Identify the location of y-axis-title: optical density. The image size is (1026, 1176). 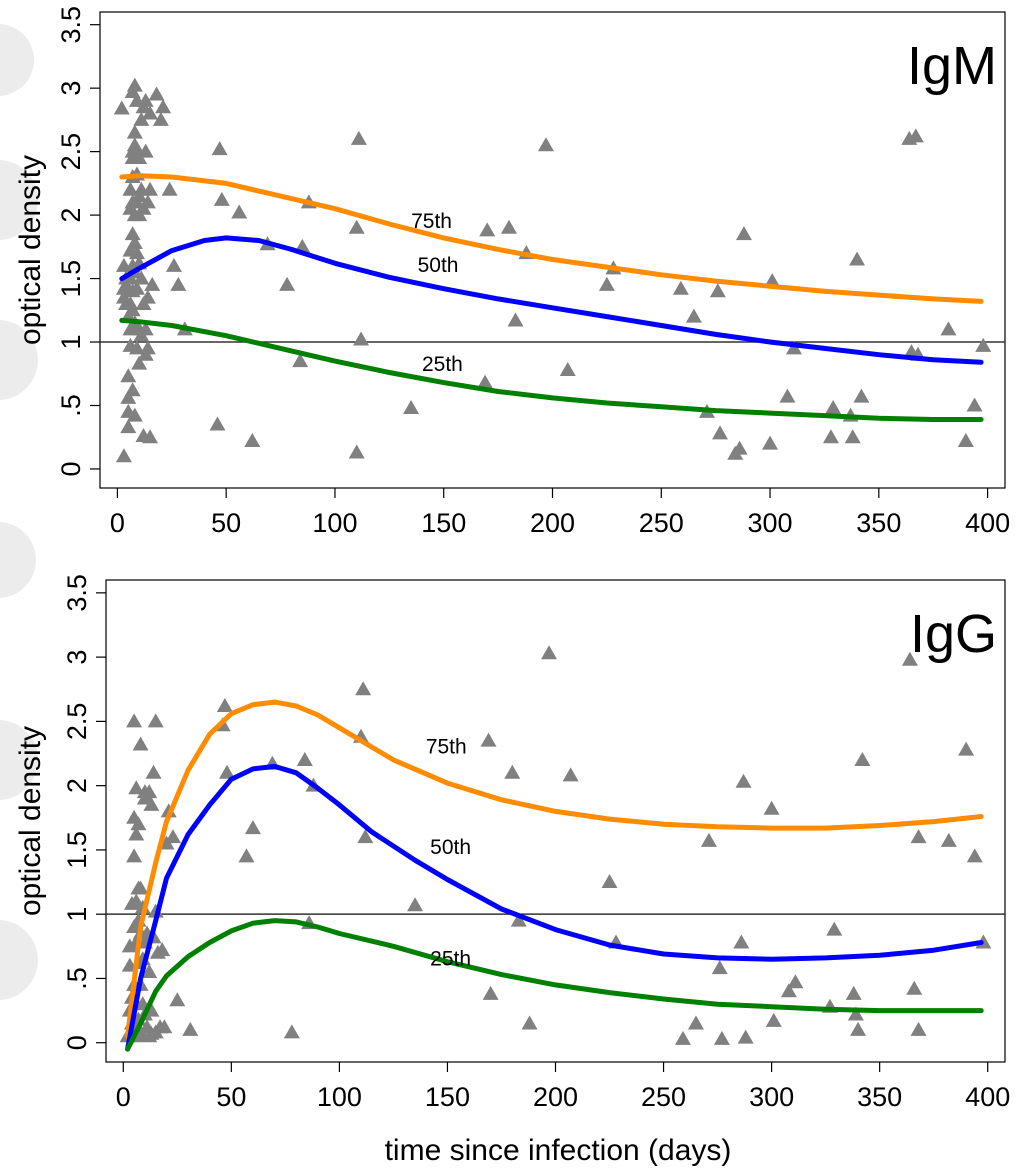
(30, 250).